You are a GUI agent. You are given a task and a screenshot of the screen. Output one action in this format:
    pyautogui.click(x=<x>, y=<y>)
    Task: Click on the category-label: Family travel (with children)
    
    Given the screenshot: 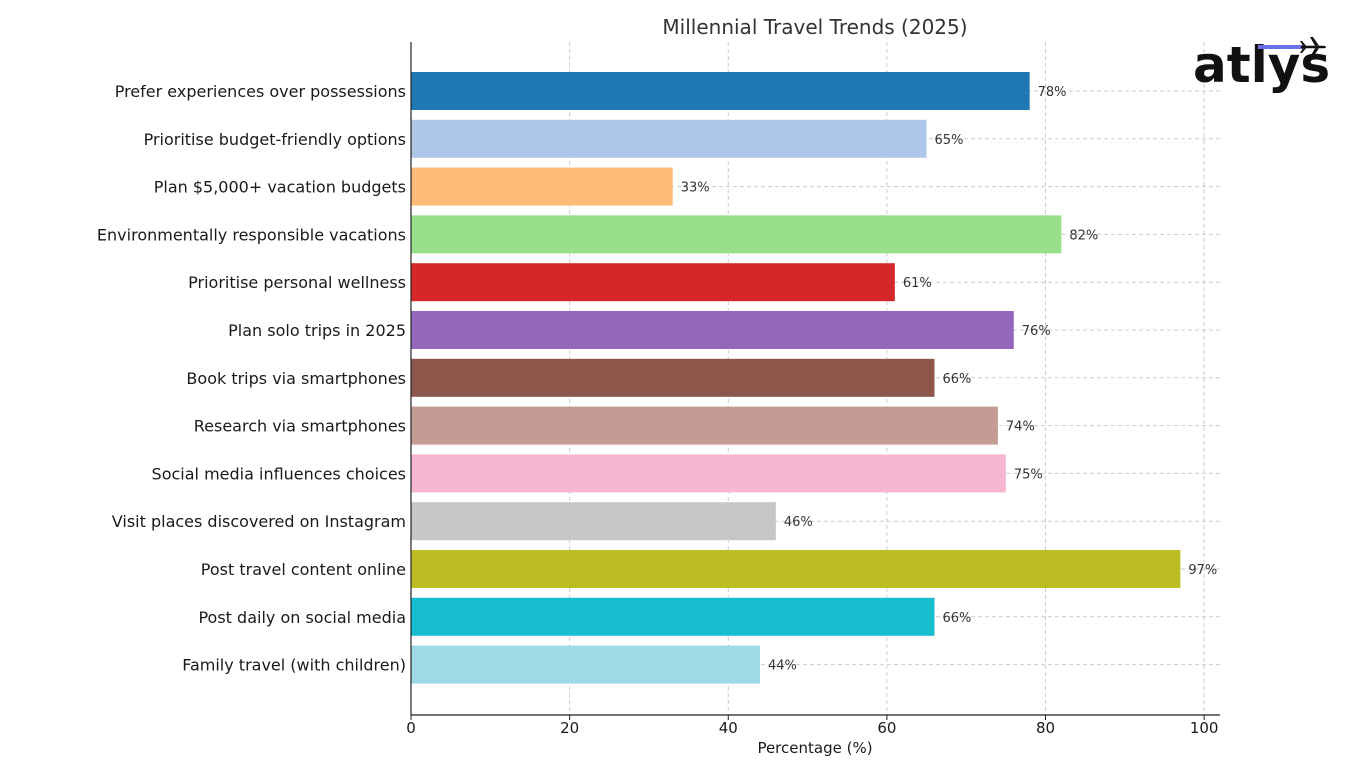 What is the action you would take?
    pyautogui.click(x=294, y=665)
    